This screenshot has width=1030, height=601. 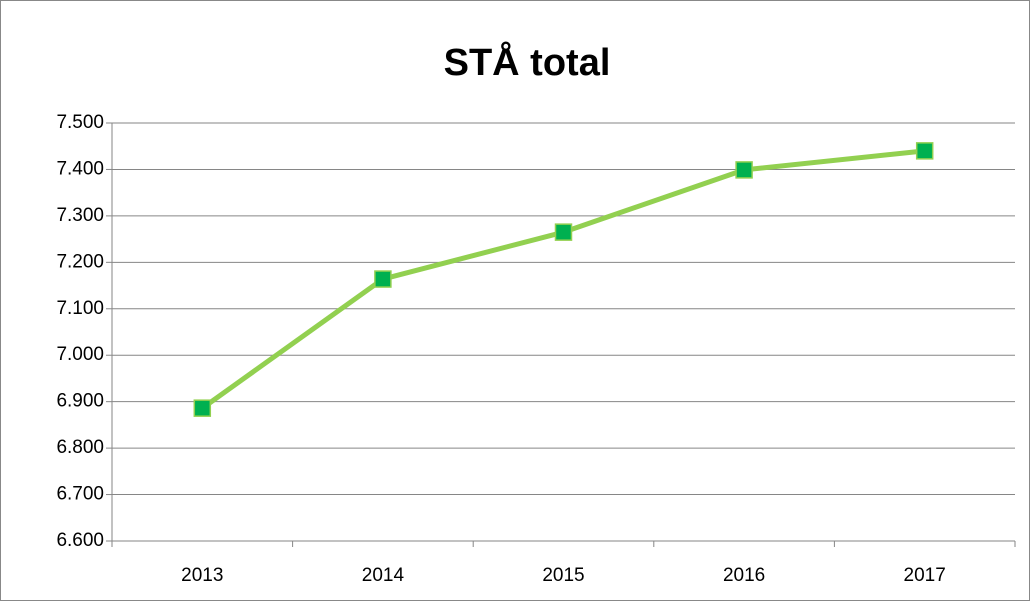 What do you see at coordinates (563, 575) in the screenshot?
I see `x-tick-label: 2015` at bounding box center [563, 575].